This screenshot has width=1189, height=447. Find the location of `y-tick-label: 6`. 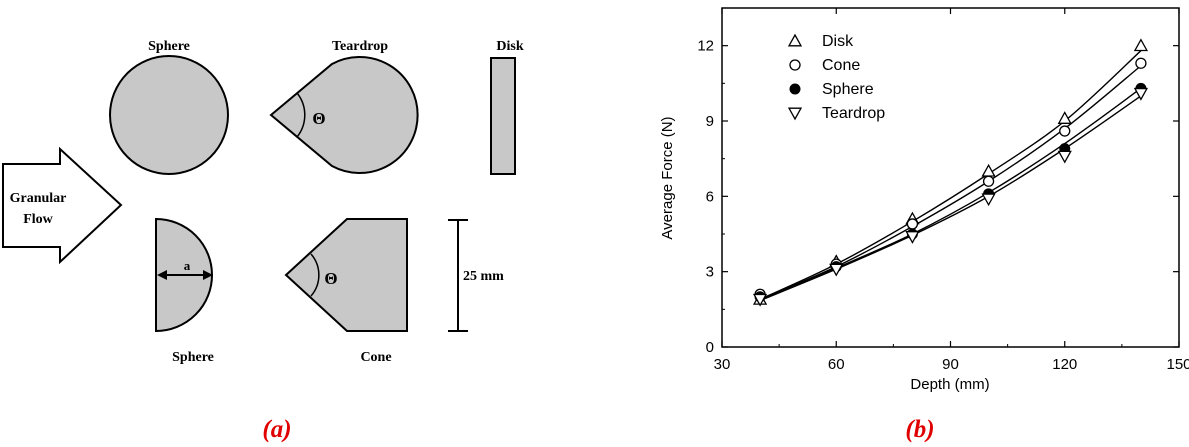

y-tick-label: 6 is located at coordinates (710, 196).